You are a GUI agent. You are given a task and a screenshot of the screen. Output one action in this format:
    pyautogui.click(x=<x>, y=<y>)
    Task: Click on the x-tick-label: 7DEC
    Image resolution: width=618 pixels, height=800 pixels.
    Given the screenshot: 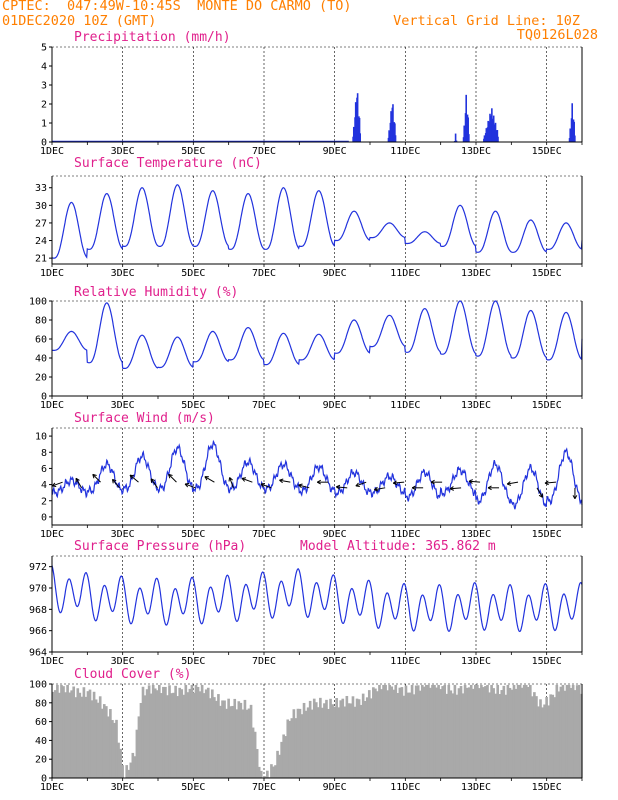 What is the action you would take?
    pyautogui.click(x=264, y=151)
    